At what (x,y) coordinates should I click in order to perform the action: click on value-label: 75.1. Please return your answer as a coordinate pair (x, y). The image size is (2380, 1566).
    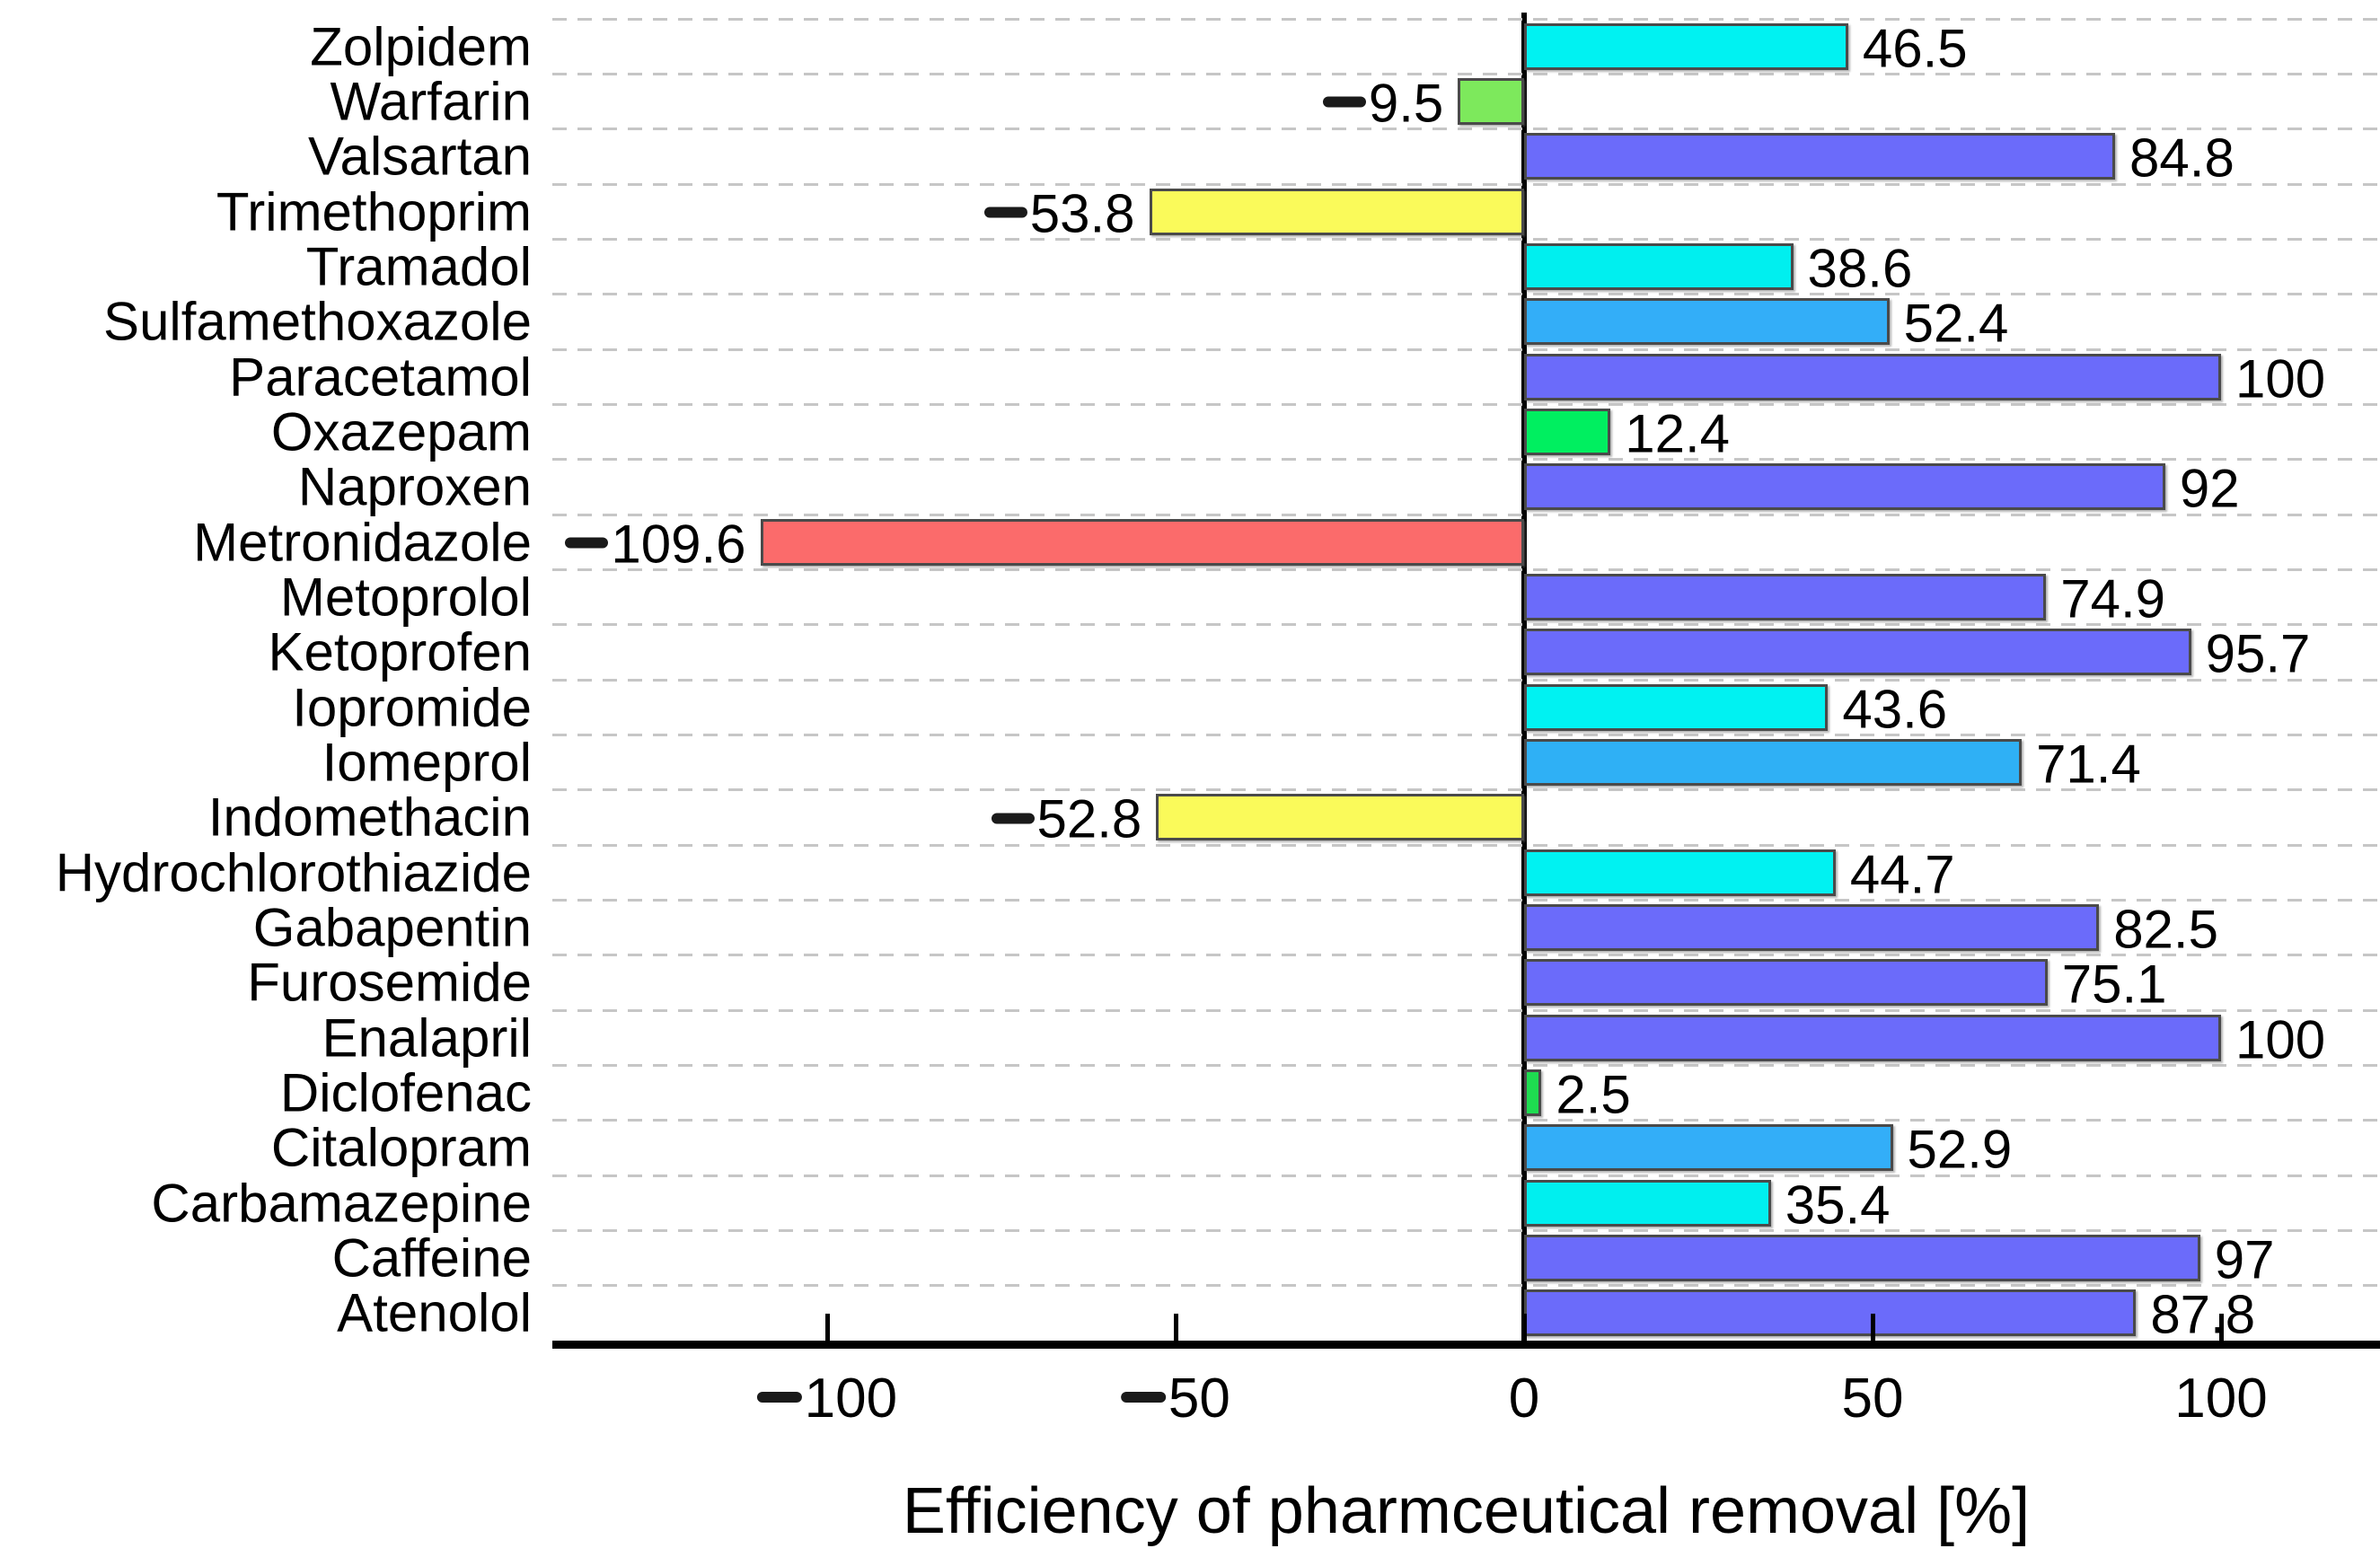
    Looking at the image, I should click on (2114, 984).